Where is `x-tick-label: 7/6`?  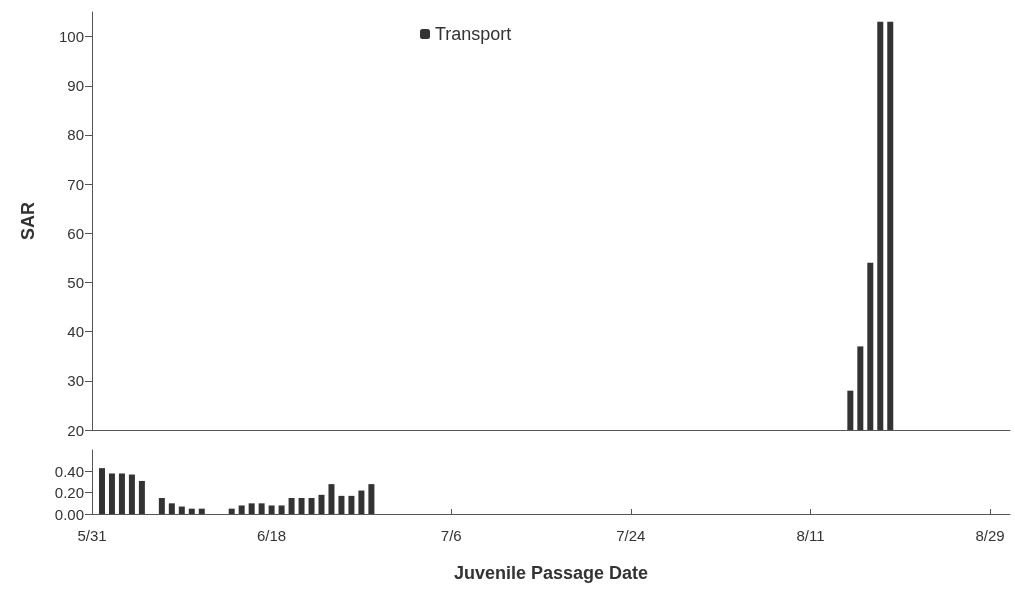
x-tick-label: 7/6 is located at coordinates (451, 535).